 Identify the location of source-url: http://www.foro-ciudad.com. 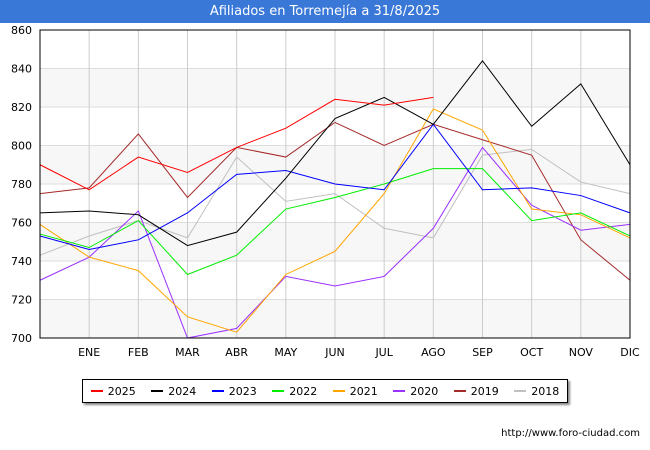
(570, 433).